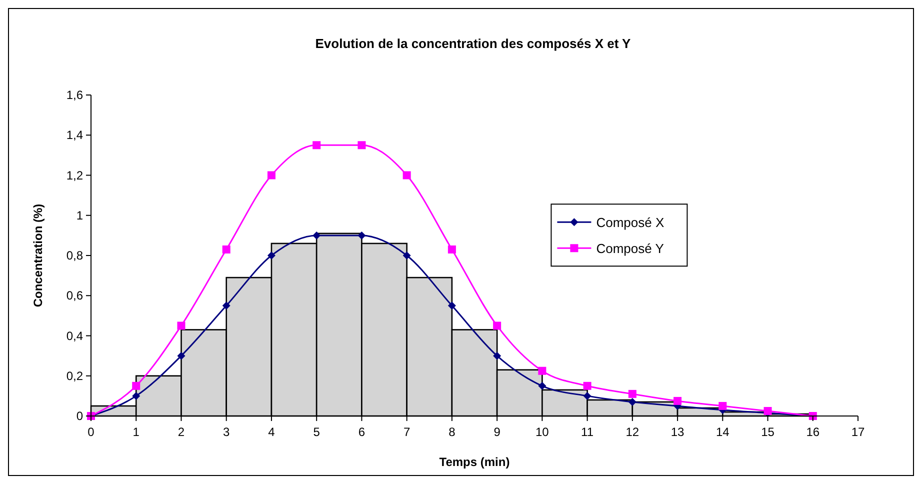  Describe the element at coordinates (587, 432) in the screenshot. I see `x-tick-label: 11` at that location.